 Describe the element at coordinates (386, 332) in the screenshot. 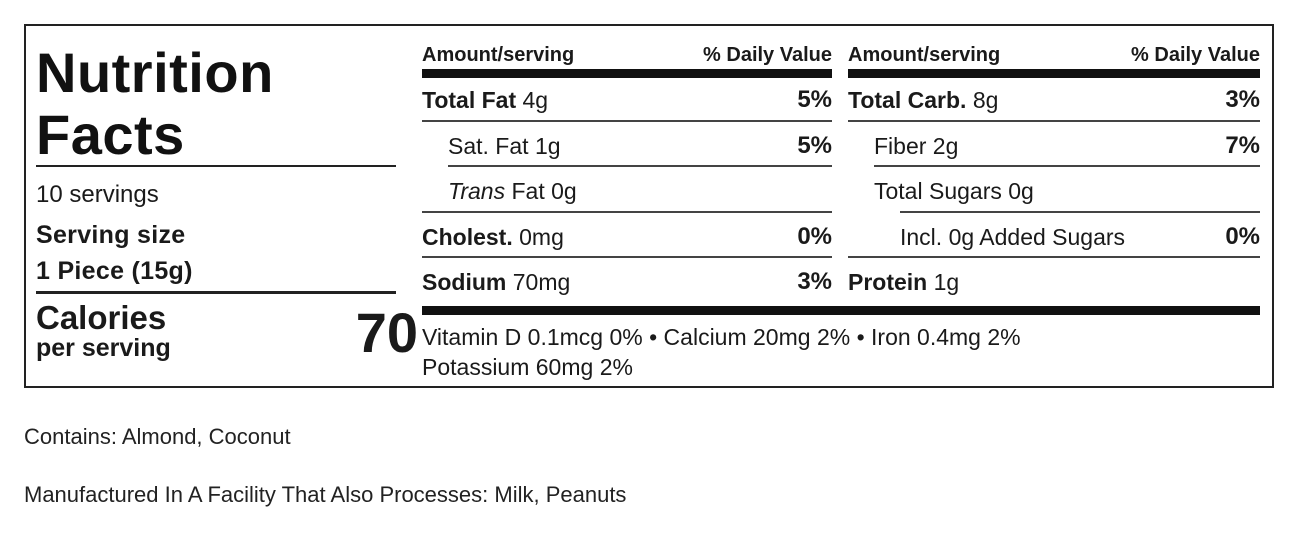

I see `calories-value: 70` at that location.